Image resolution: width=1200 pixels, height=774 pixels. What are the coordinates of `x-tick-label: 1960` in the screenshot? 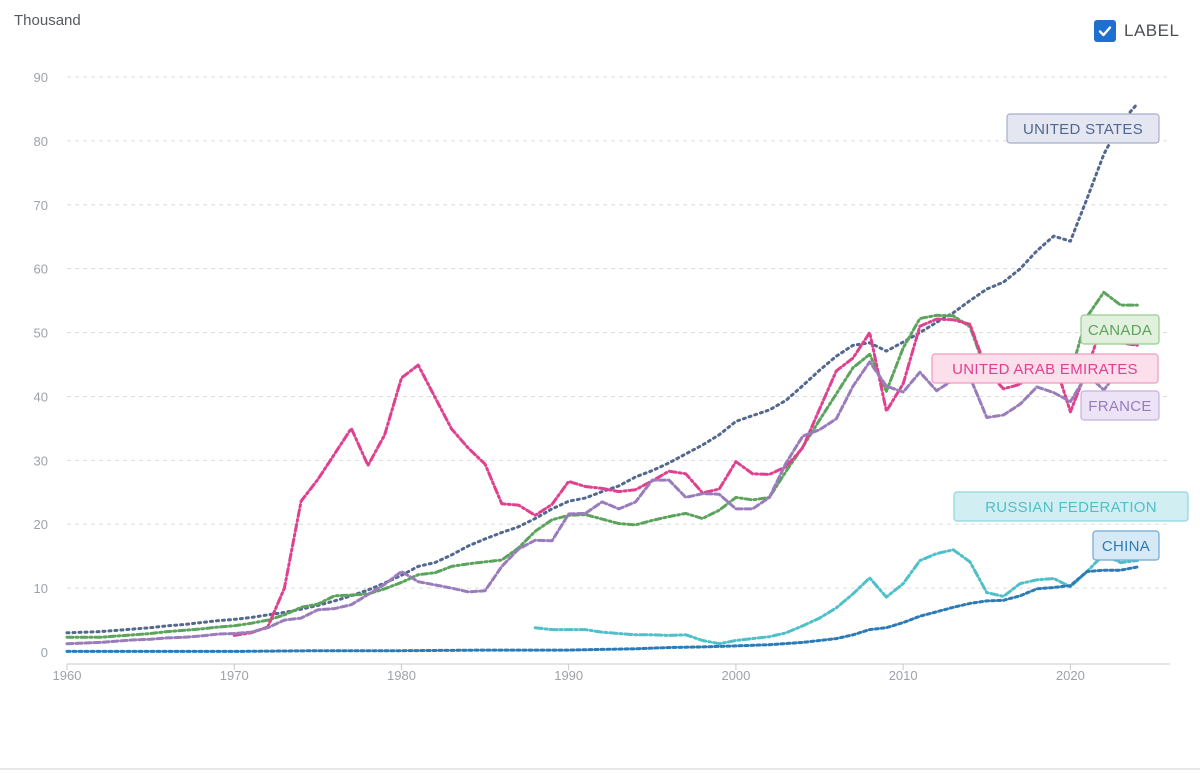 It's located at (67, 675).